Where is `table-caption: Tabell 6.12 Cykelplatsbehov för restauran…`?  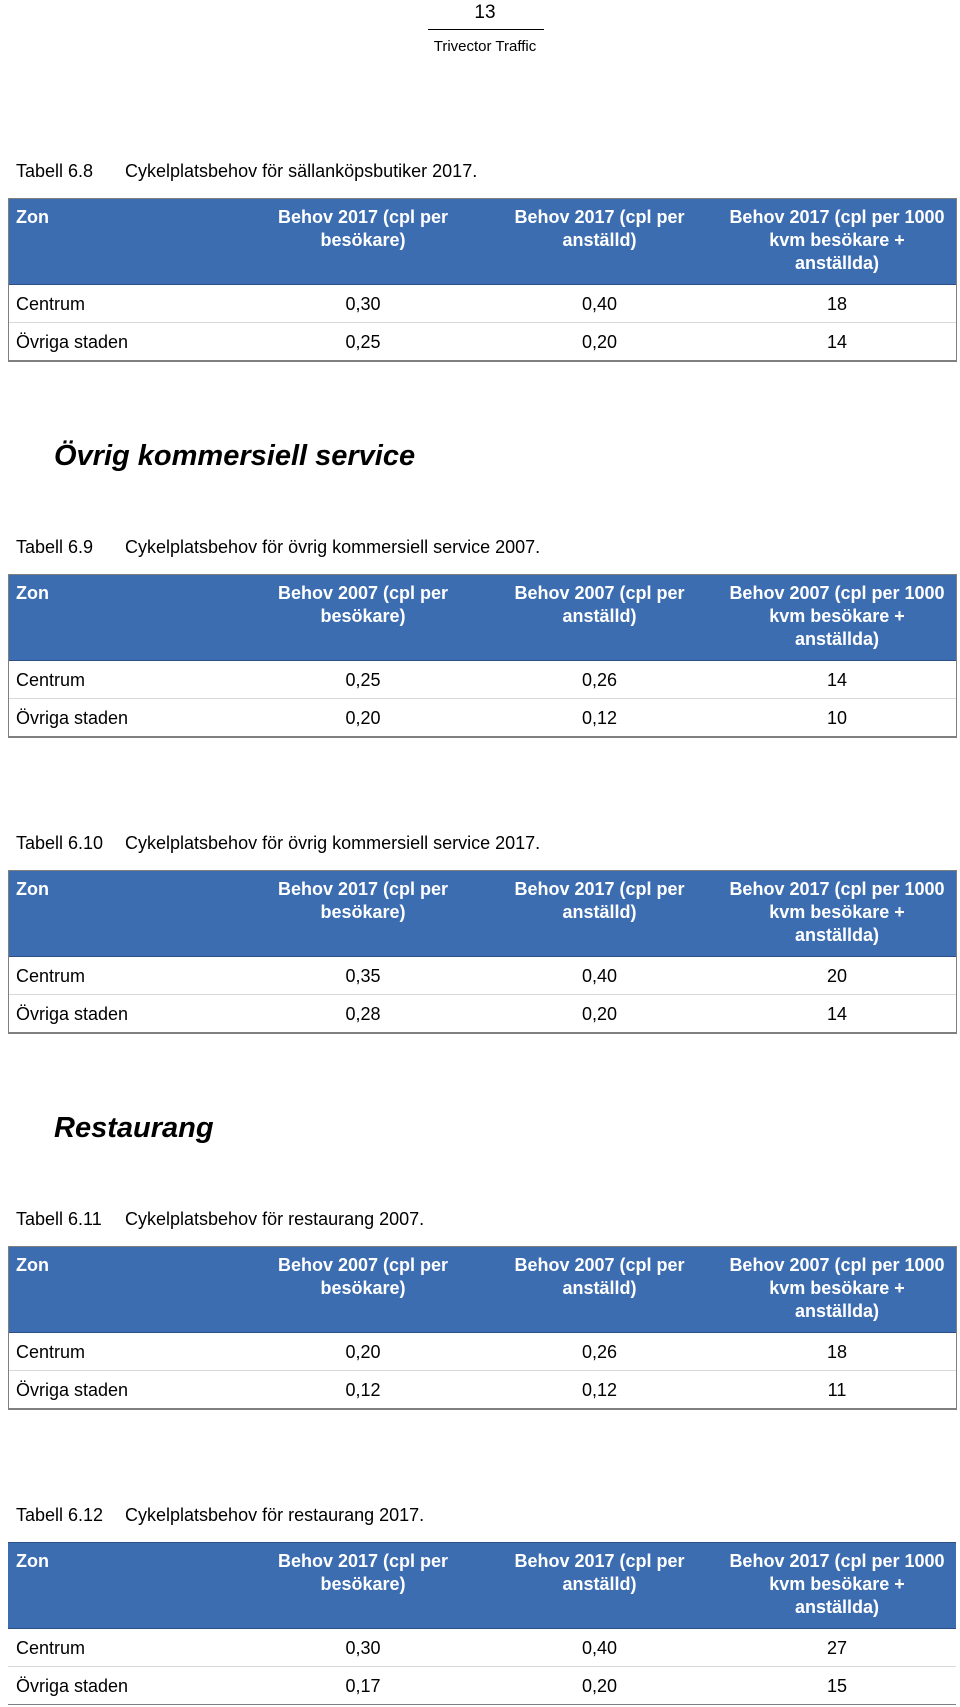
table-caption: Tabell 6.12 Cykelplatsbehov för restauran… is located at coordinates (220, 1515).